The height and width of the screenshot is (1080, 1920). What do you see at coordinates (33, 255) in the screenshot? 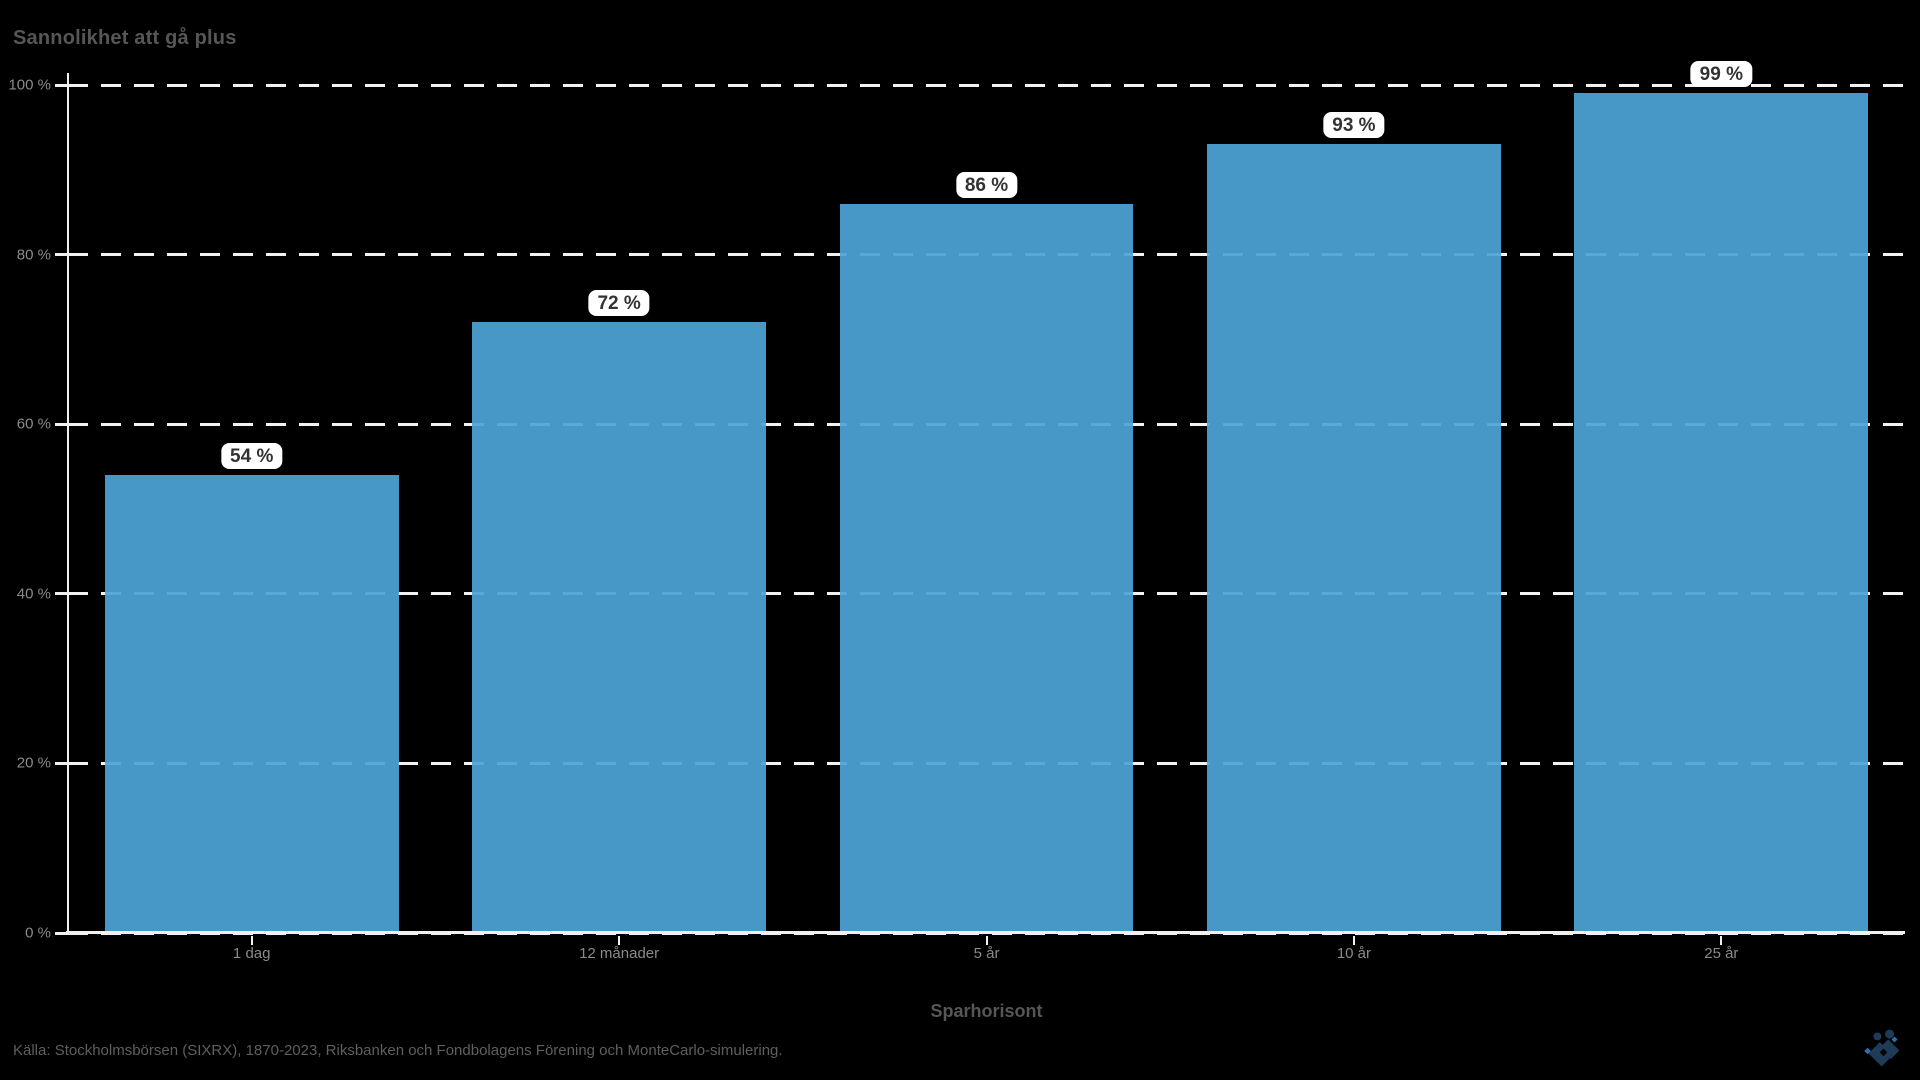
I see `y-tick-label: 80 %` at bounding box center [33, 255].